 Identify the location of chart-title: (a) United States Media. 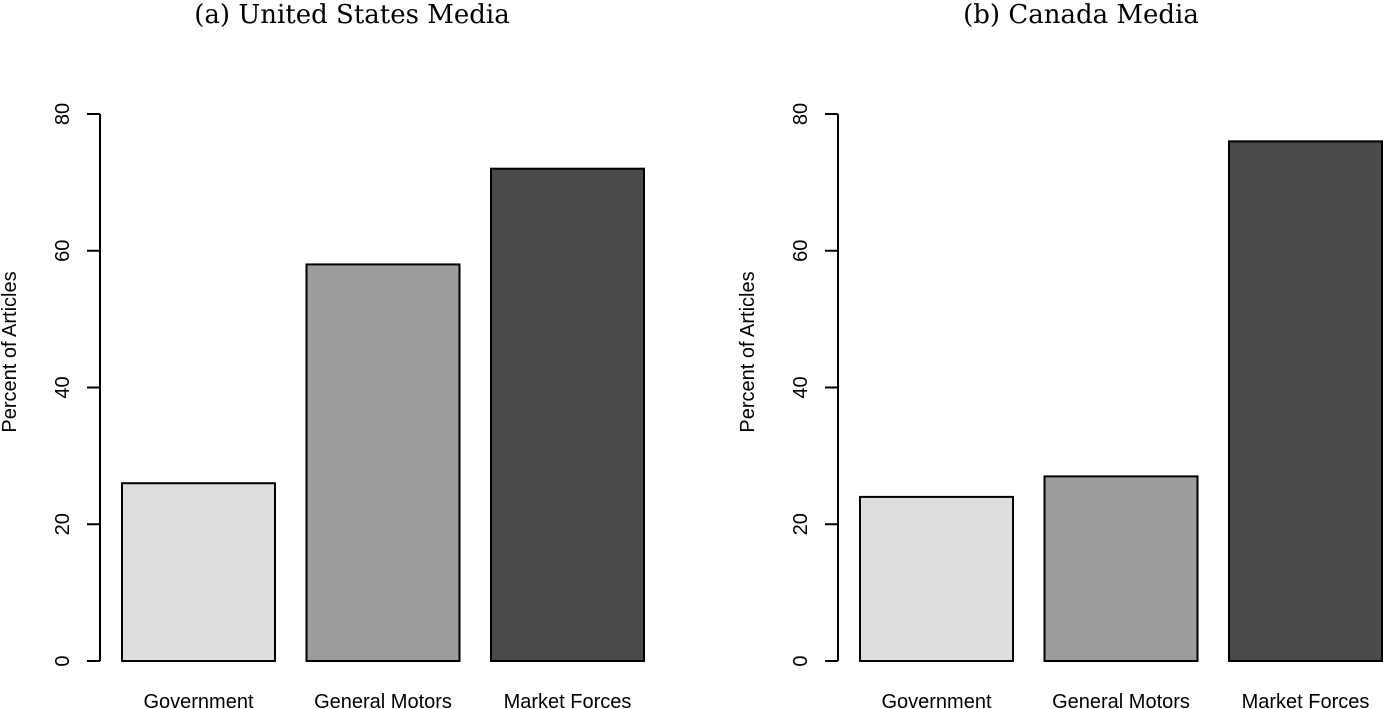
(351, 15).